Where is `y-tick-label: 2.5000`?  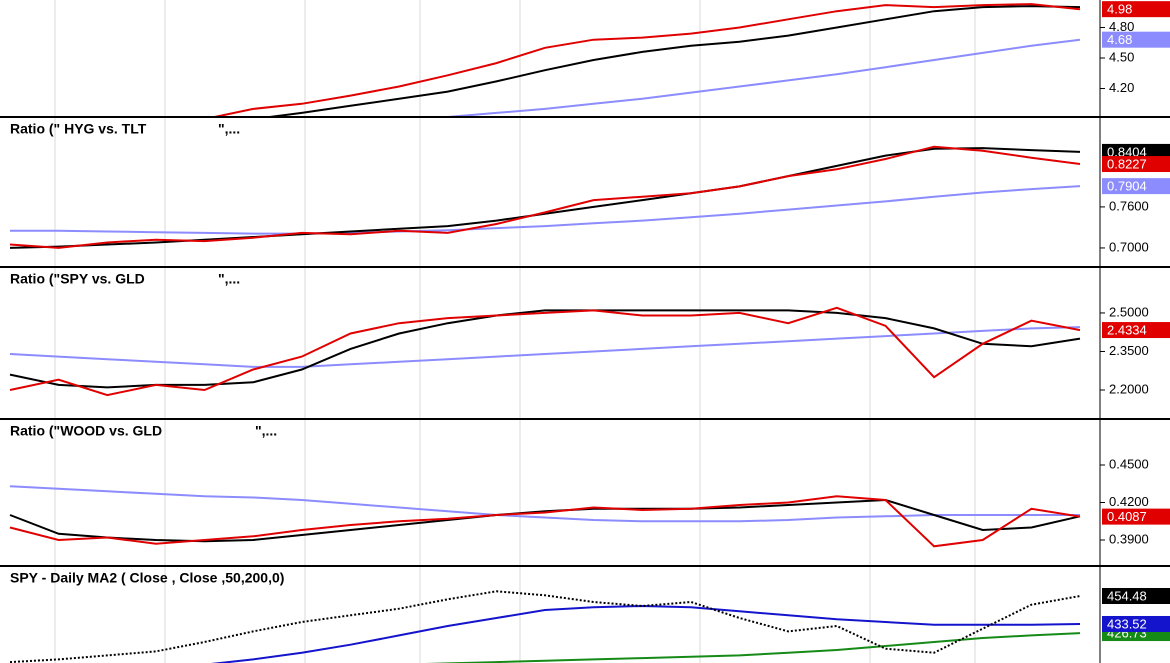 y-tick-label: 2.5000 is located at coordinates (1129, 311).